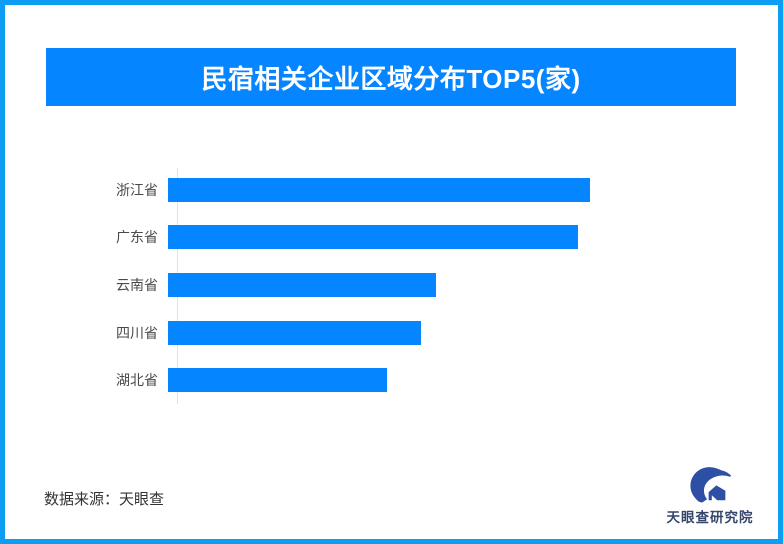 This screenshot has height=544, width=783. What do you see at coordinates (137, 237) in the screenshot?
I see `bar-label: 广东省` at bounding box center [137, 237].